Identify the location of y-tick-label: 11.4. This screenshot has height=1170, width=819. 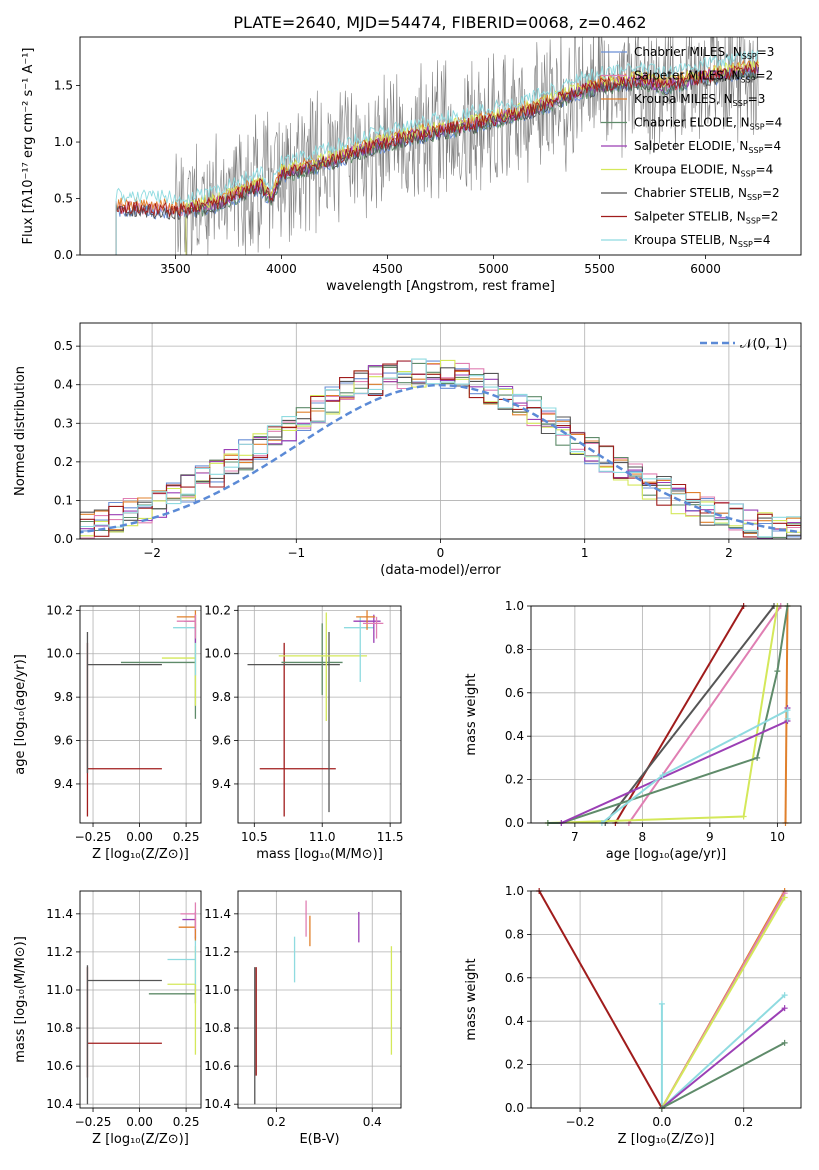
(59, 914).